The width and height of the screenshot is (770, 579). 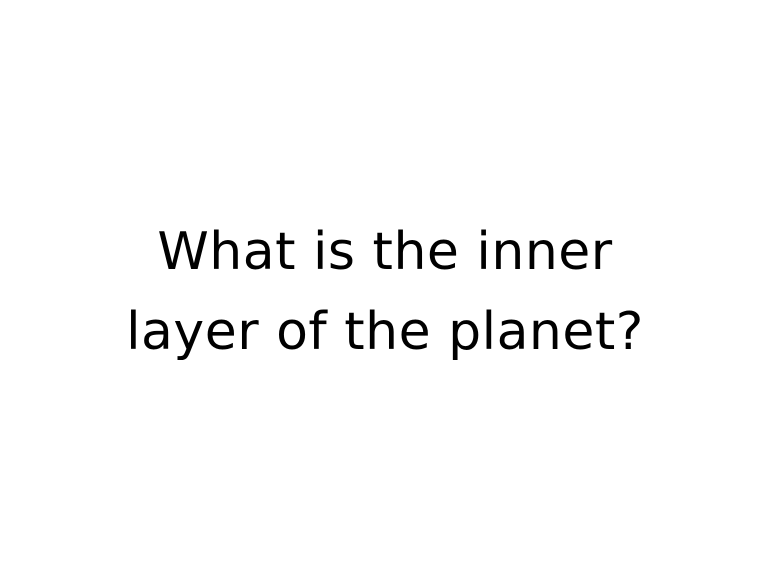 What do you see at coordinates (385, 252) in the screenshot?
I see `question-text-line-1: What is the inner` at bounding box center [385, 252].